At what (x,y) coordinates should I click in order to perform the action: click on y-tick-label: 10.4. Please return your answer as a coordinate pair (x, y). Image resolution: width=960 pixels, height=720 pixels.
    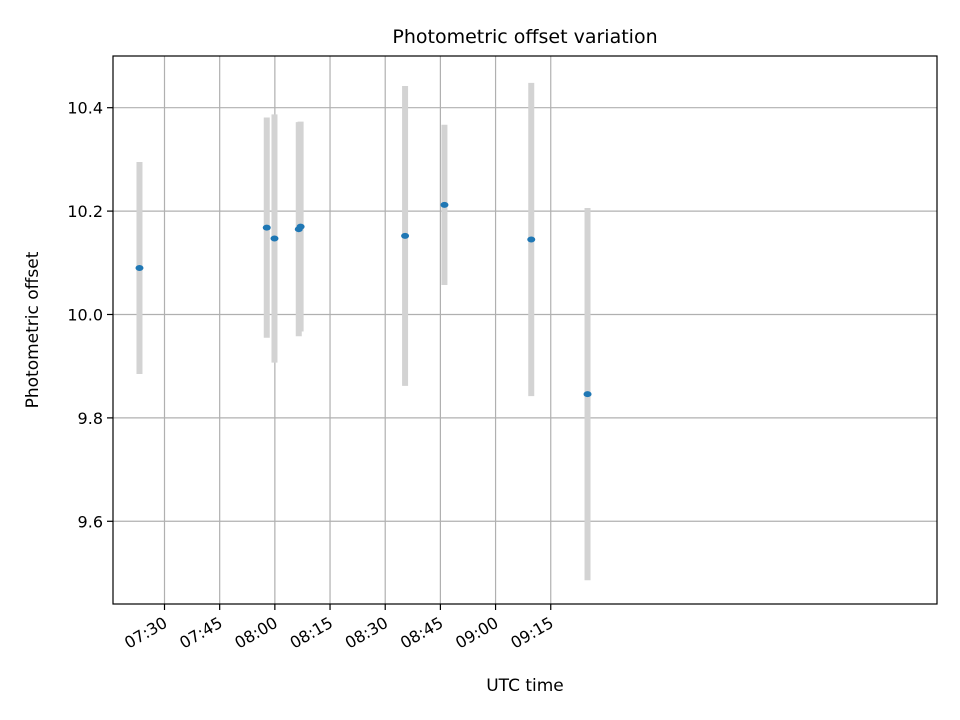
    Looking at the image, I should click on (85, 108).